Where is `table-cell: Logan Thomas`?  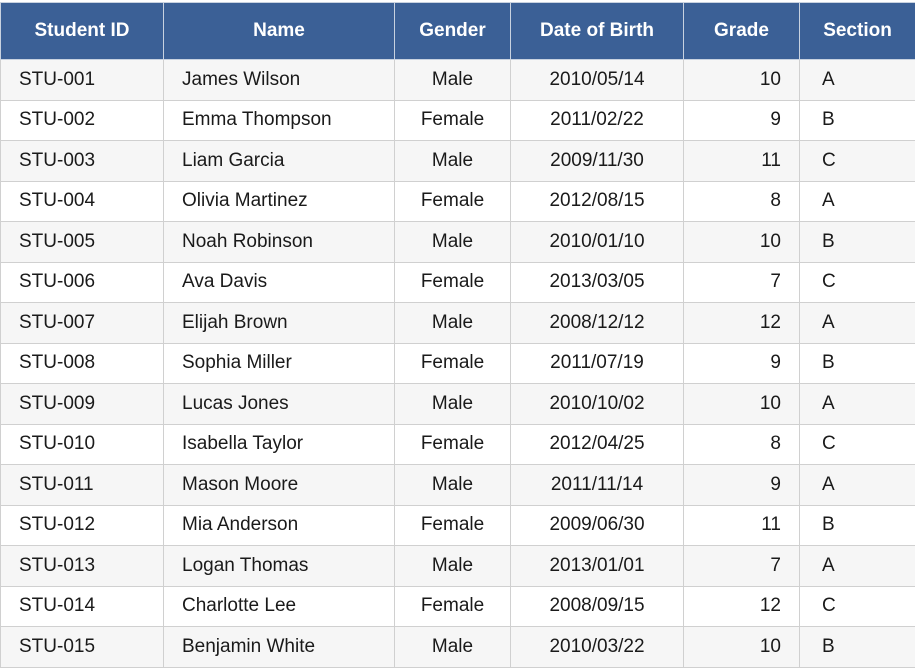
table-cell: Logan Thomas is located at coordinates (279, 566).